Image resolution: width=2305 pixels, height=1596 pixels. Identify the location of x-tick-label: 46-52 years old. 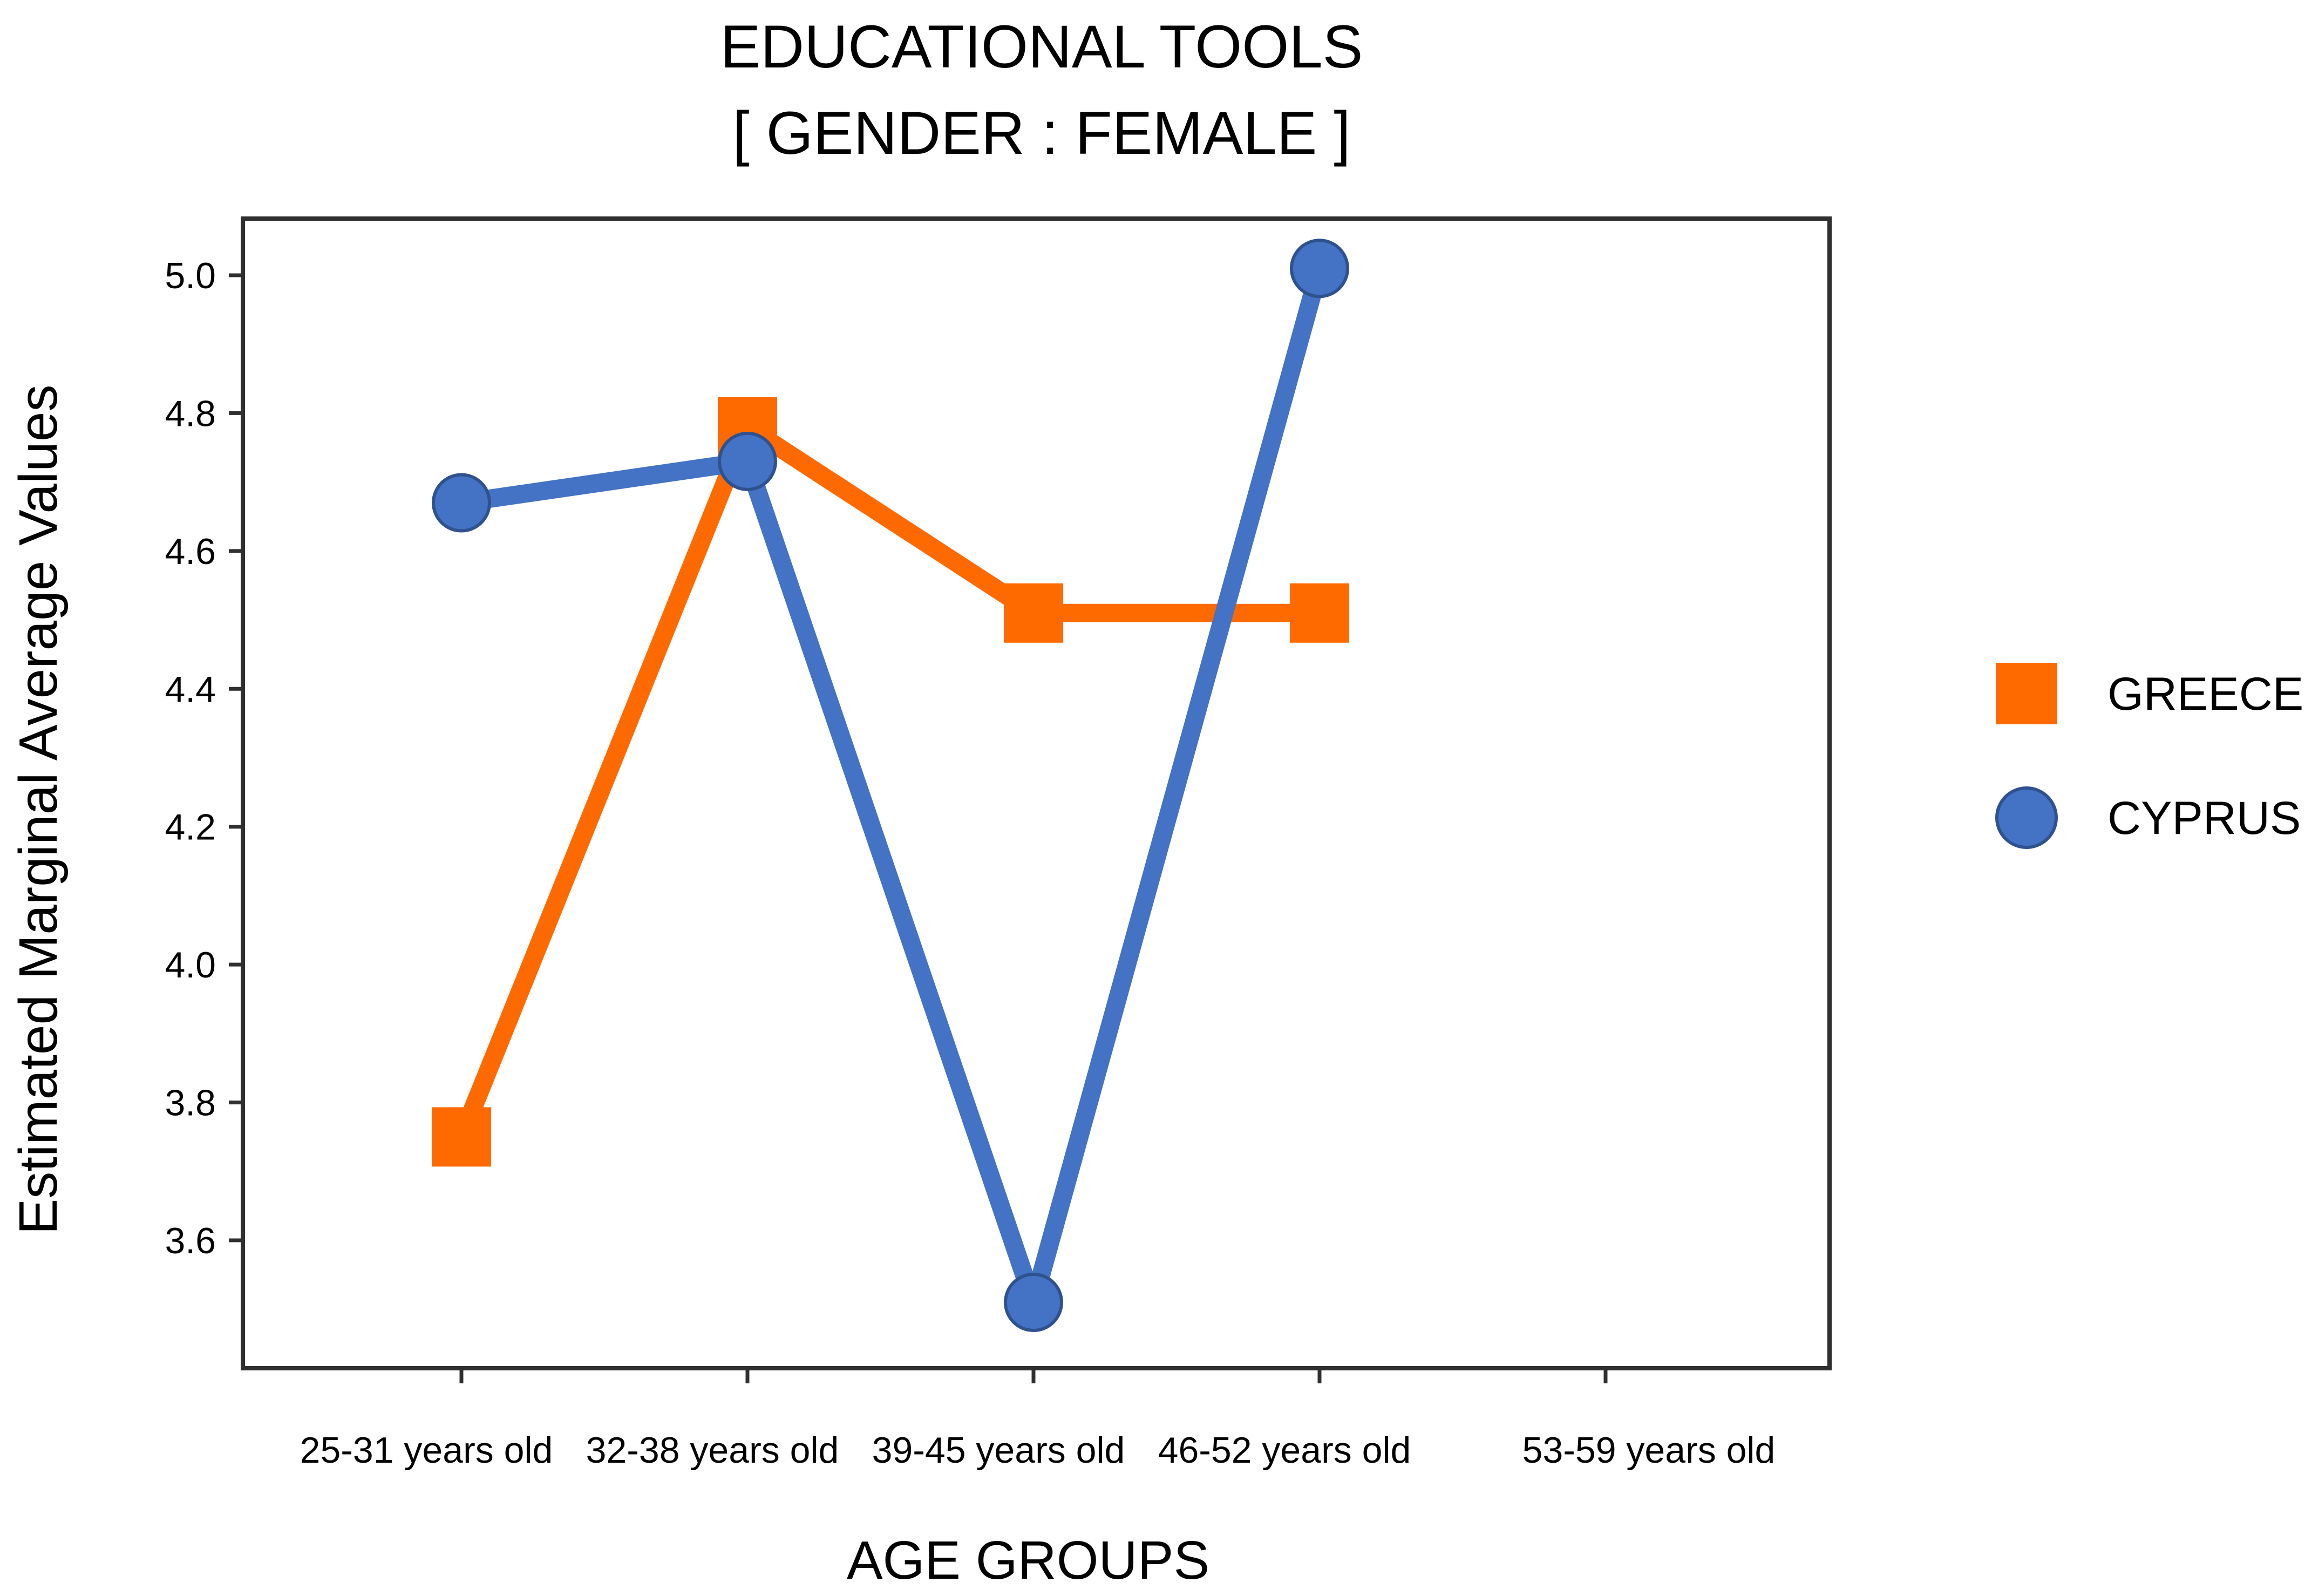
(1284, 1450).